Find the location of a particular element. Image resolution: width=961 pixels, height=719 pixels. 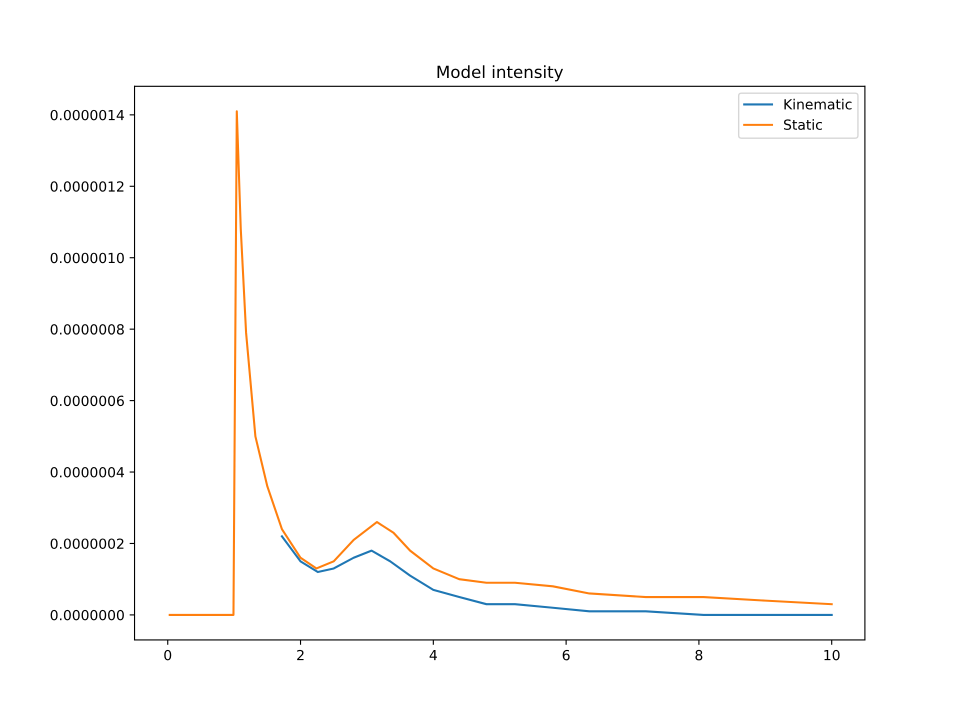

y-tick-label: 0.0000000 is located at coordinates (87, 615).